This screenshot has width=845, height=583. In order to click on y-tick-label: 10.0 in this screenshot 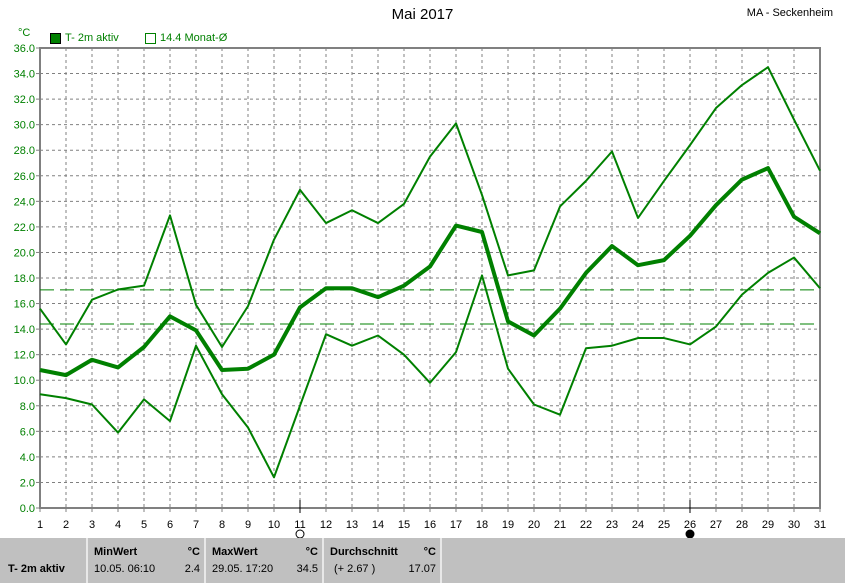, I will do `click(24, 381)`.